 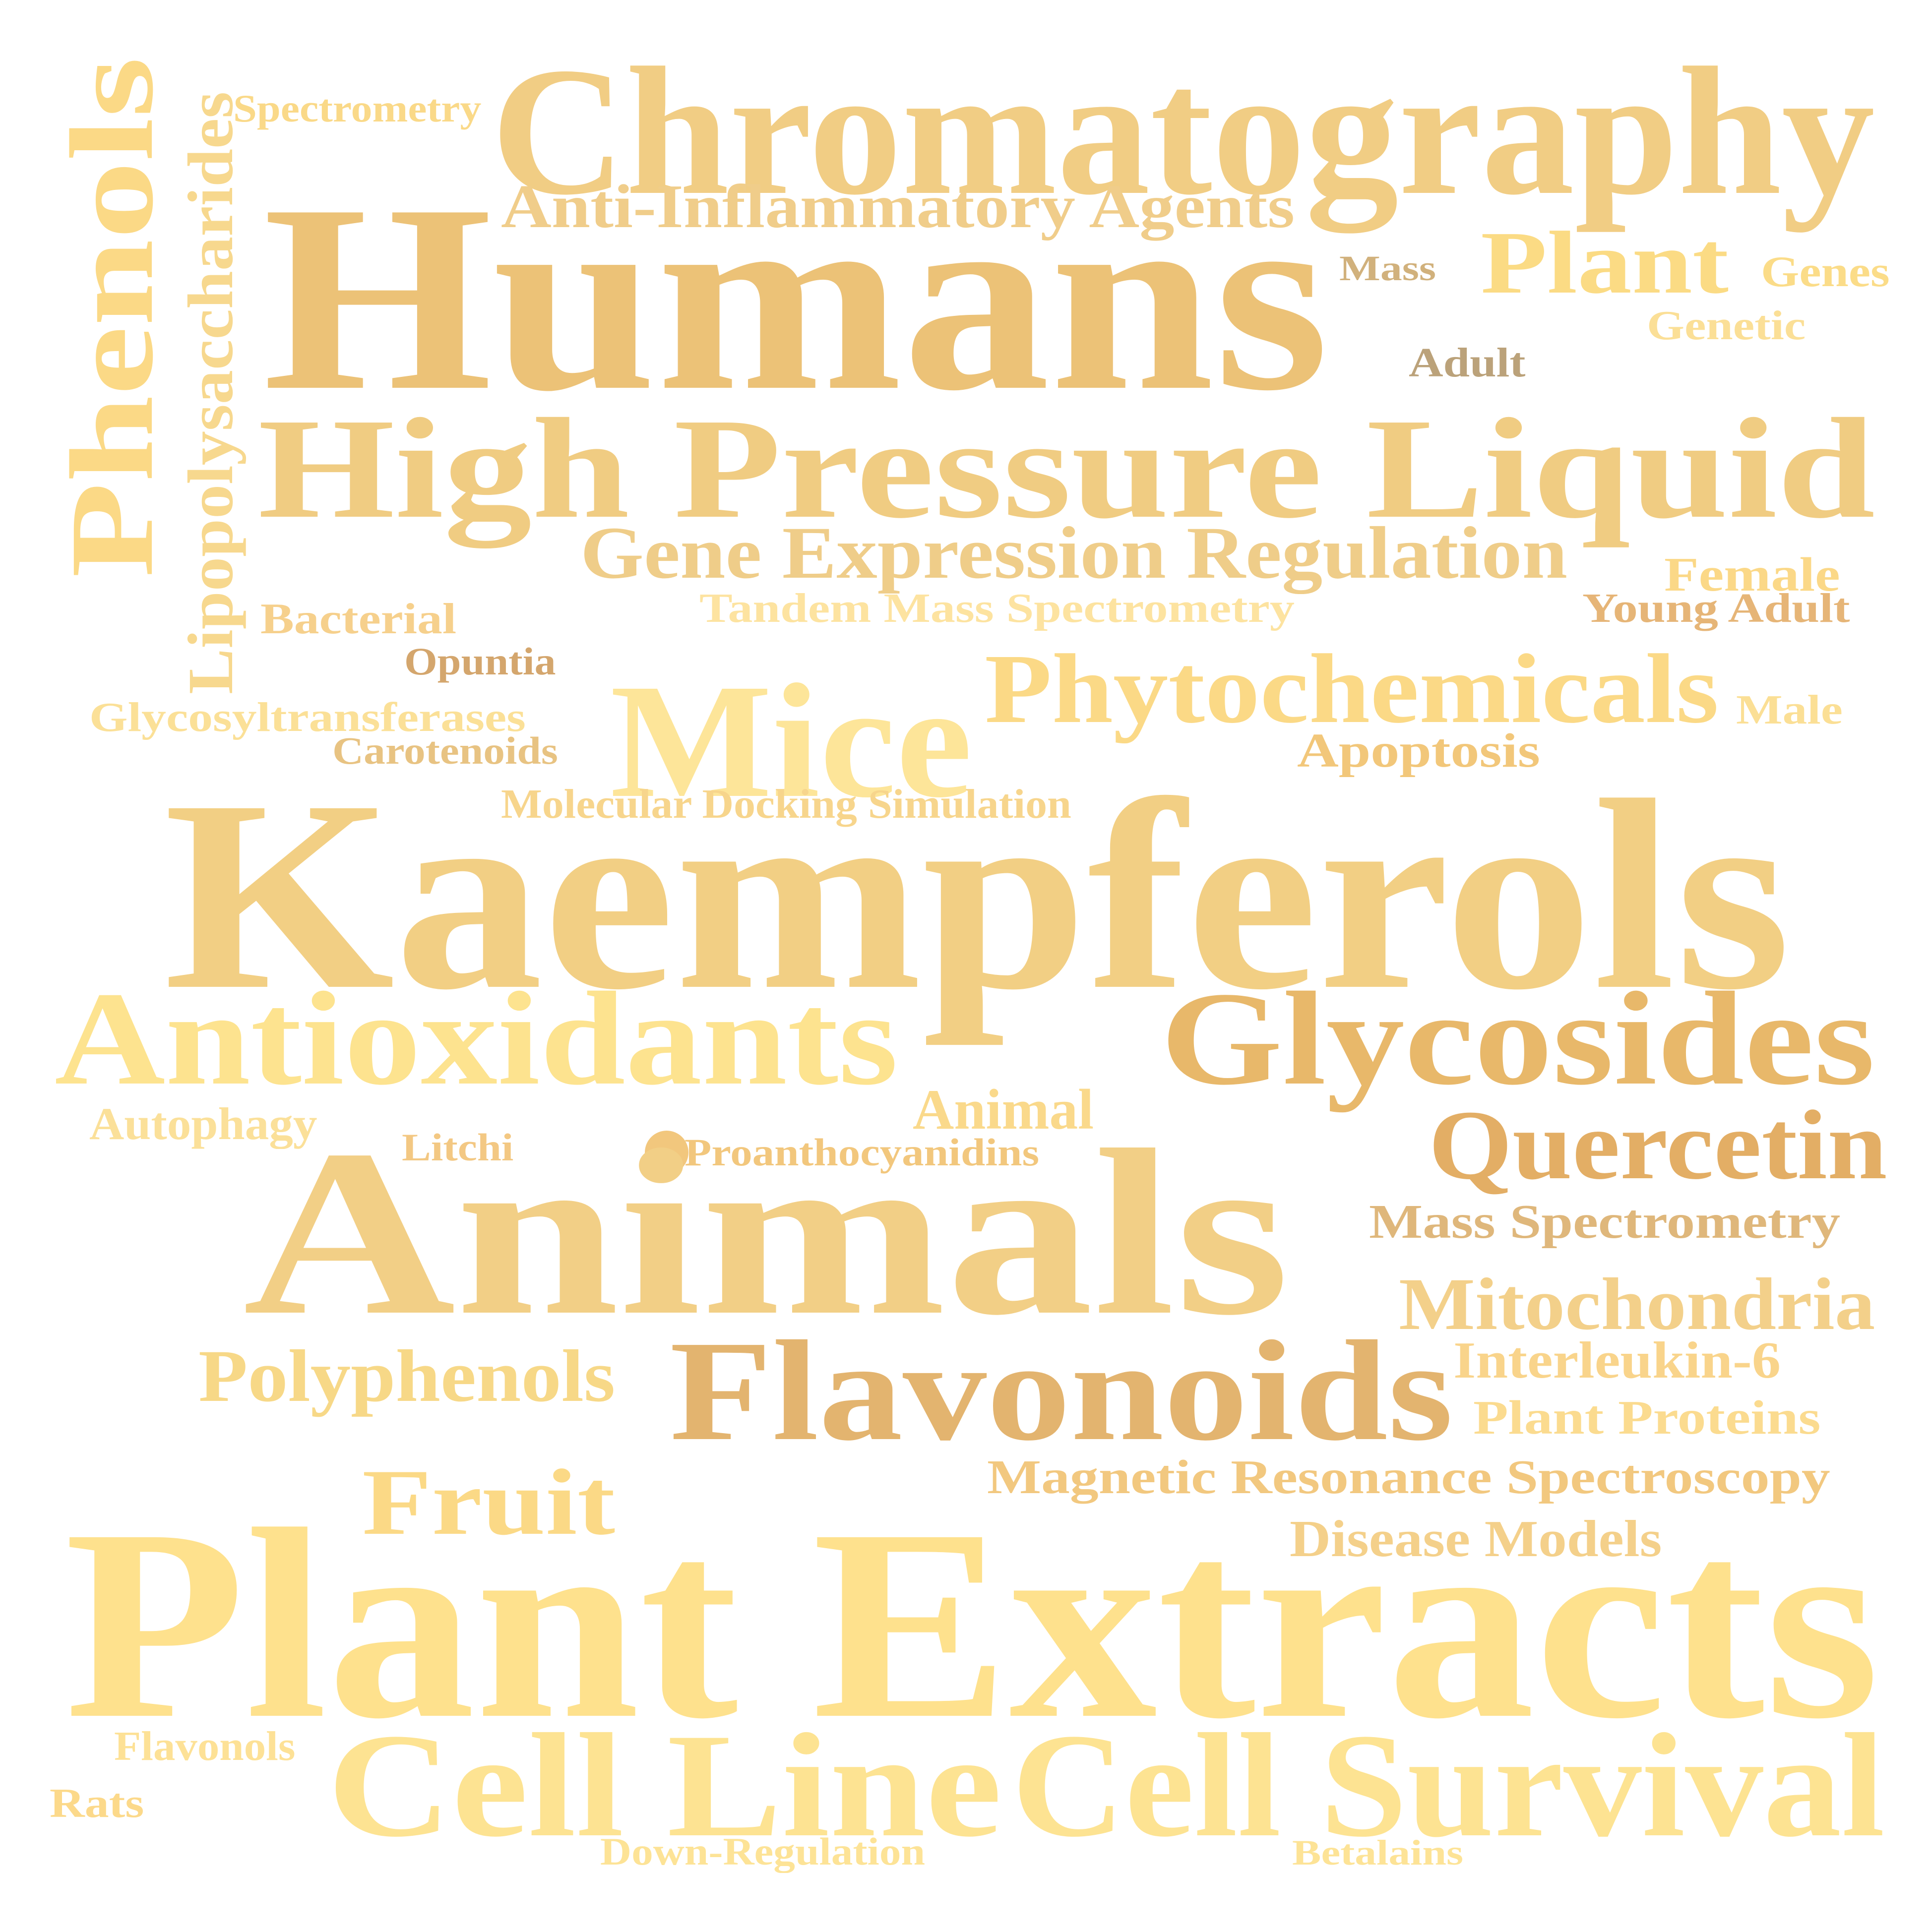 I want to click on word-kaempferols: Kaempferols, so click(x=977, y=895).